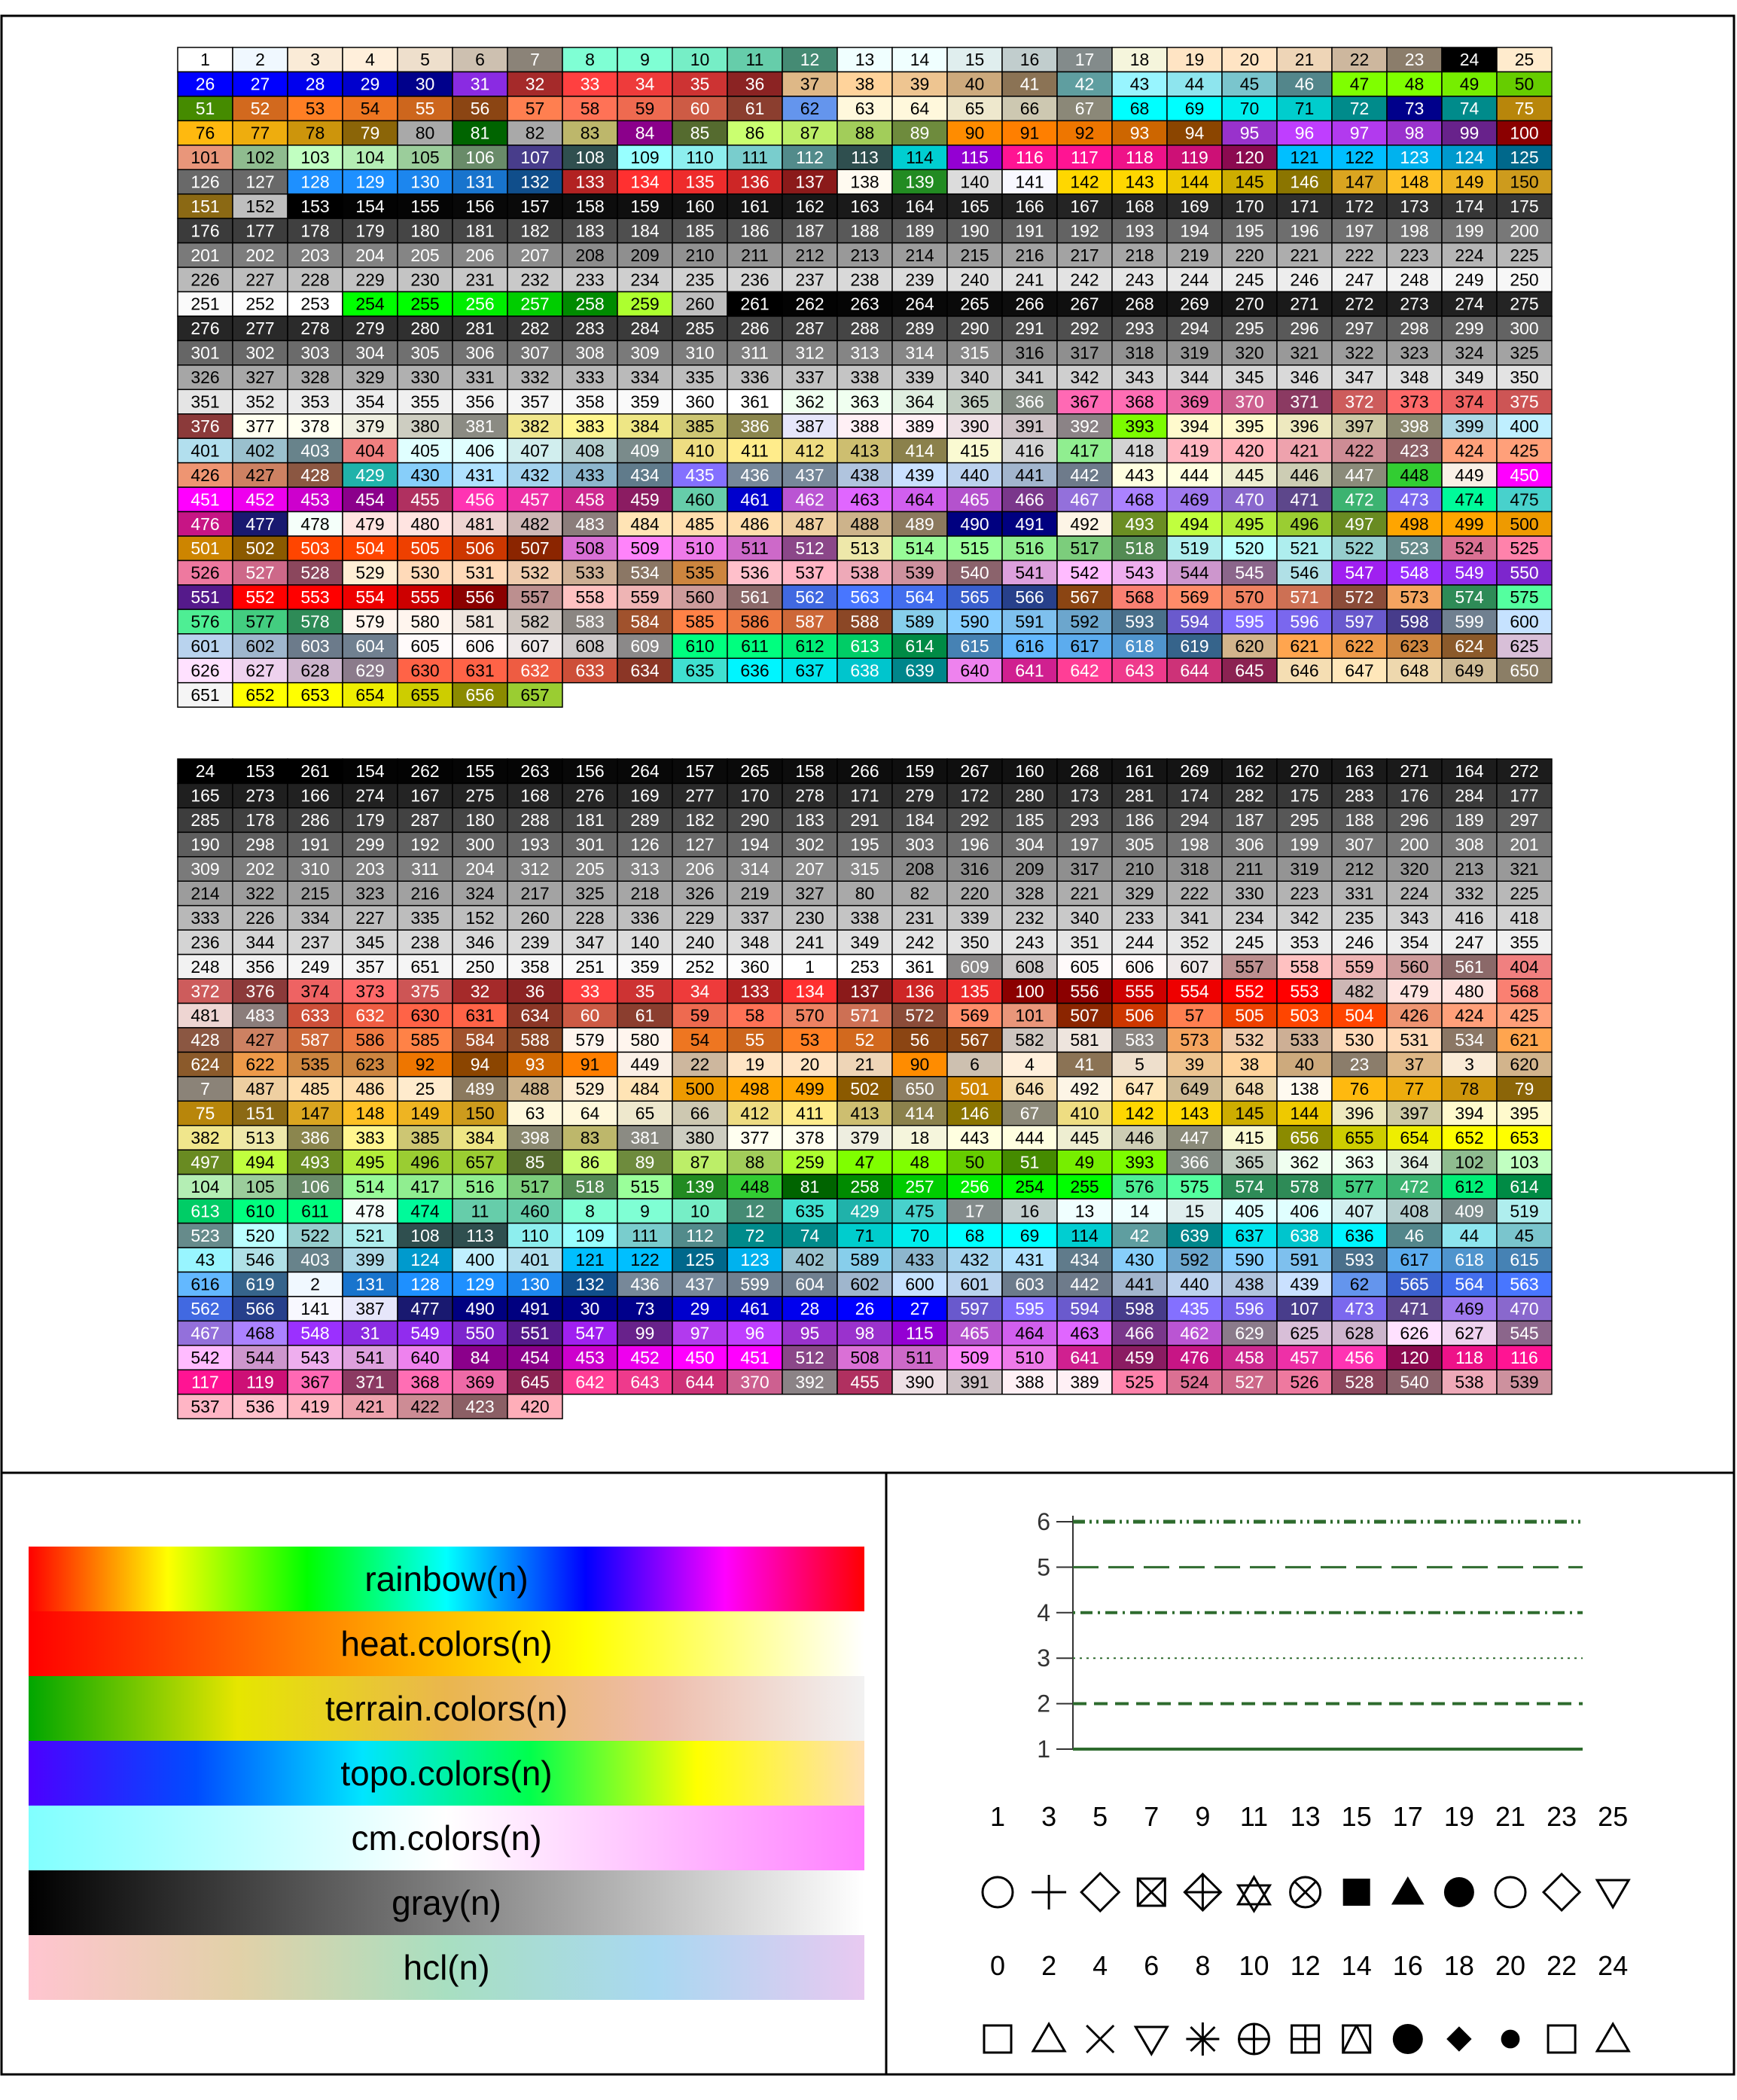 The width and height of the screenshot is (1737, 2100). What do you see at coordinates (259, 1308) in the screenshot?
I see `color-cell-label: 566` at bounding box center [259, 1308].